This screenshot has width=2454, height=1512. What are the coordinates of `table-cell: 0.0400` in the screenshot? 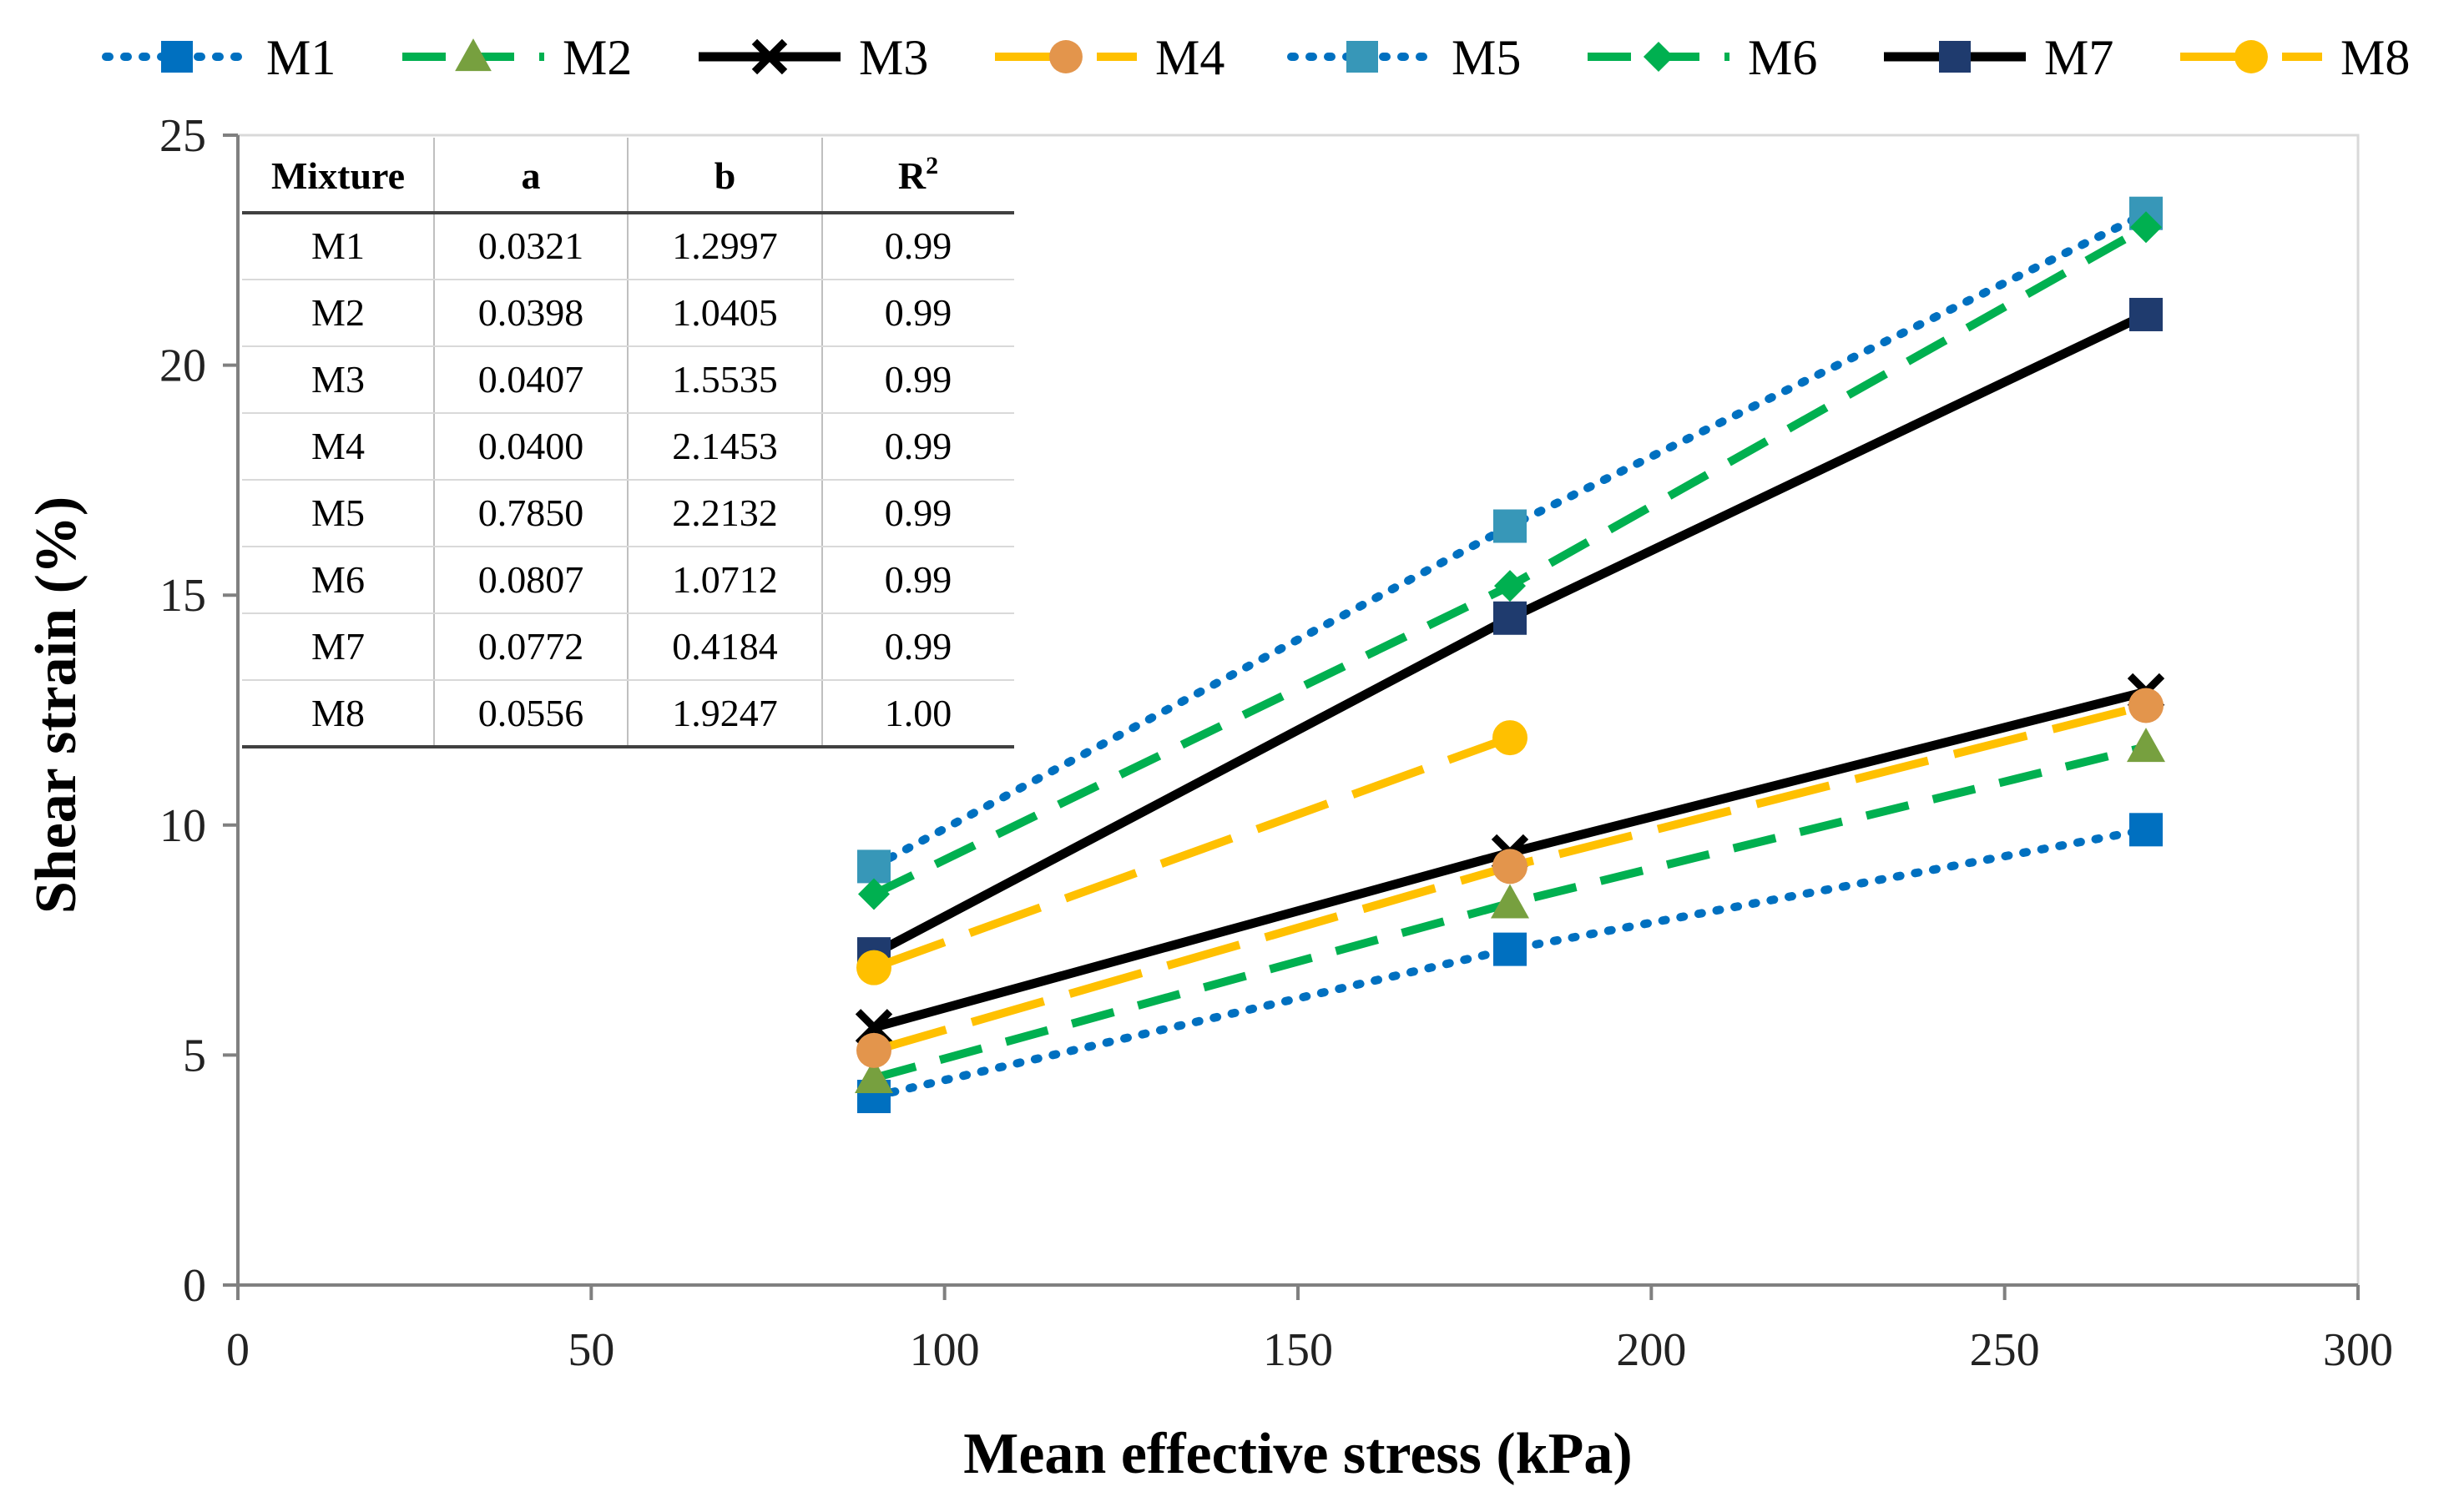 It's located at (531, 446).